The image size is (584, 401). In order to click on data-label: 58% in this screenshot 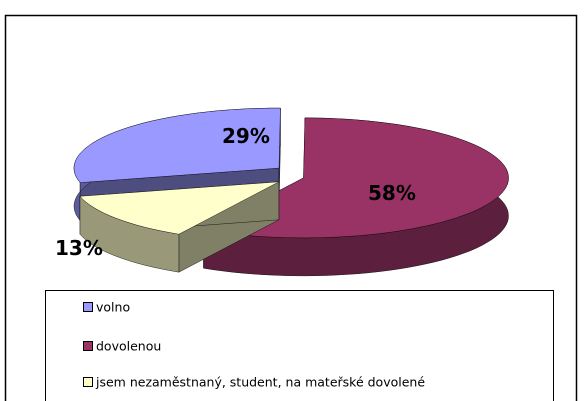, I will do `click(392, 193)`.